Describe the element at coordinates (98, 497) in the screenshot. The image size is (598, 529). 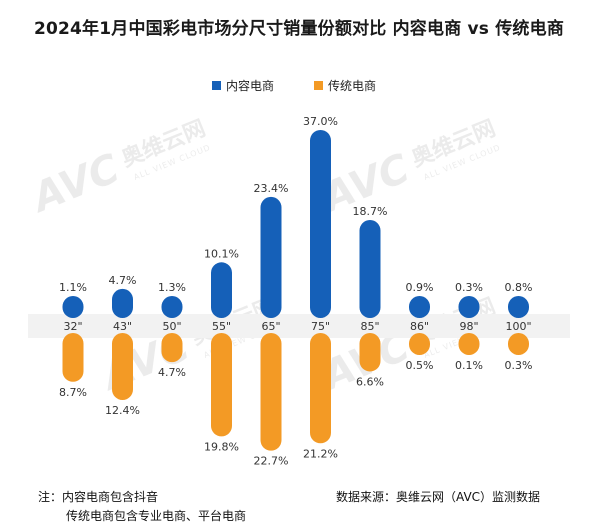
I see `note-online-definition: 注：内容电商包含抖音` at that location.